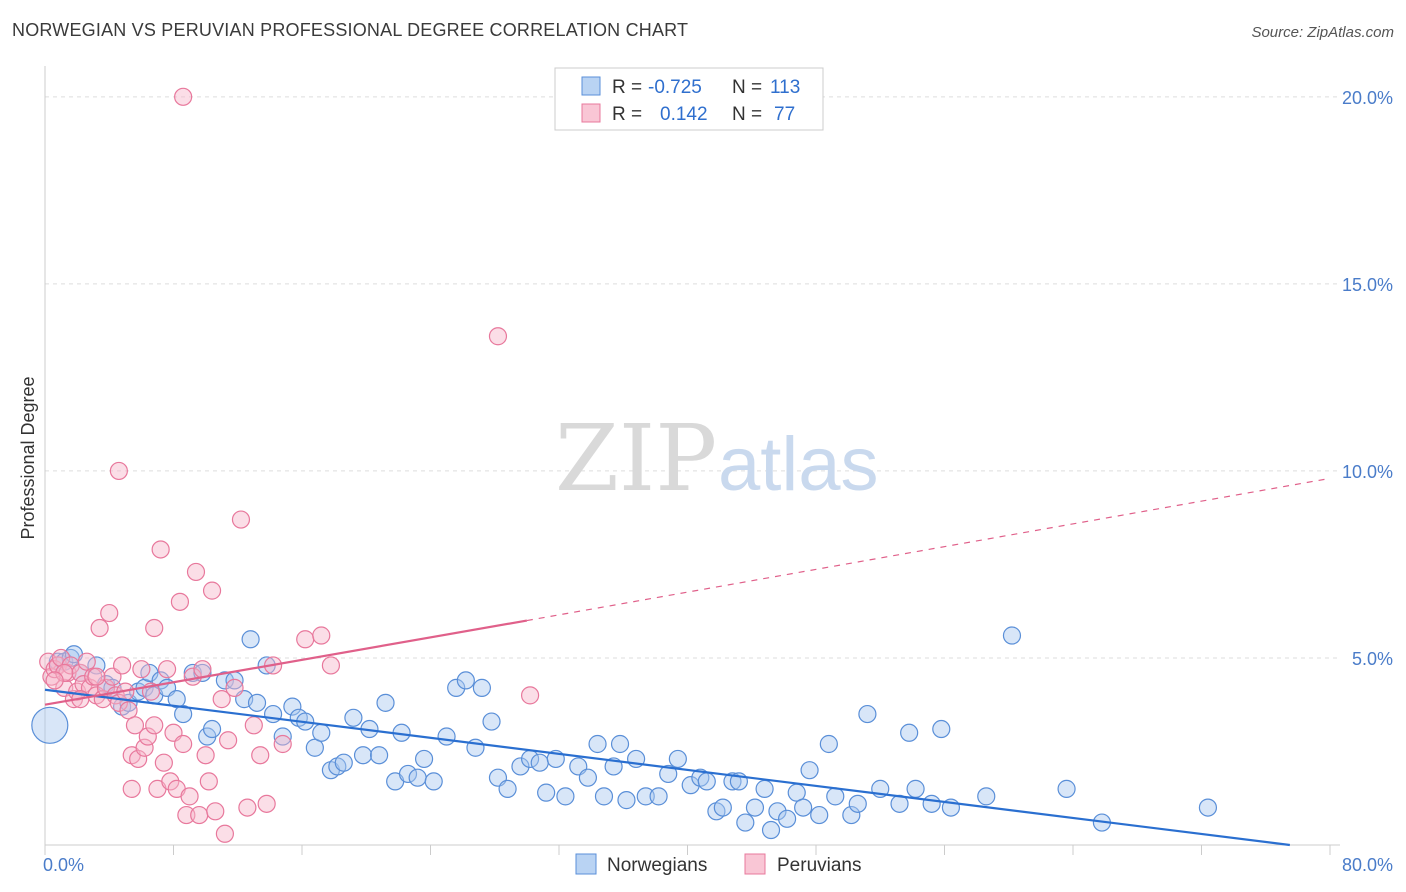 This screenshot has height=892, width=1406. I want to click on legend-swatch-norwegians, so click(591, 86).